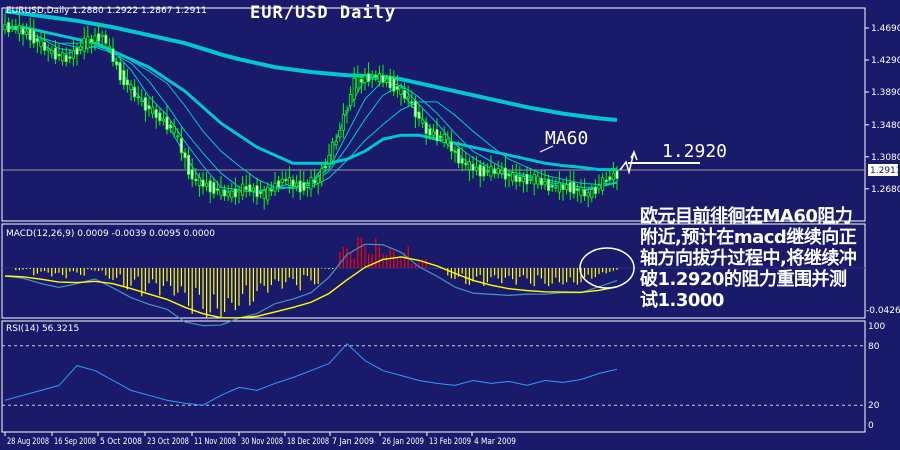 This screenshot has height=450, width=900. What do you see at coordinates (876, 327) in the screenshot?
I see `rsi-tick-label: 100` at bounding box center [876, 327].